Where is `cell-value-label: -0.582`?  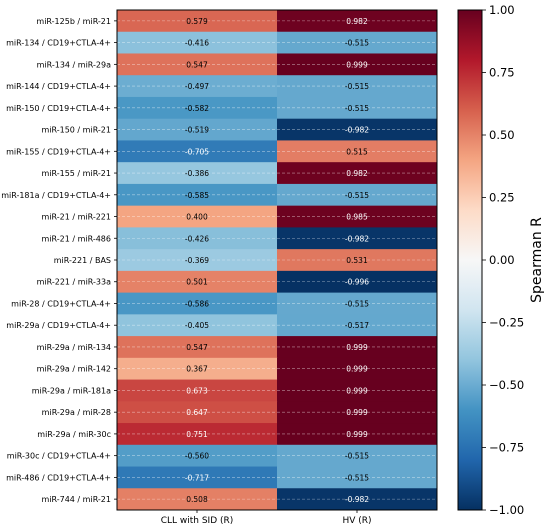 cell-value-label: -0.582 is located at coordinates (197, 108).